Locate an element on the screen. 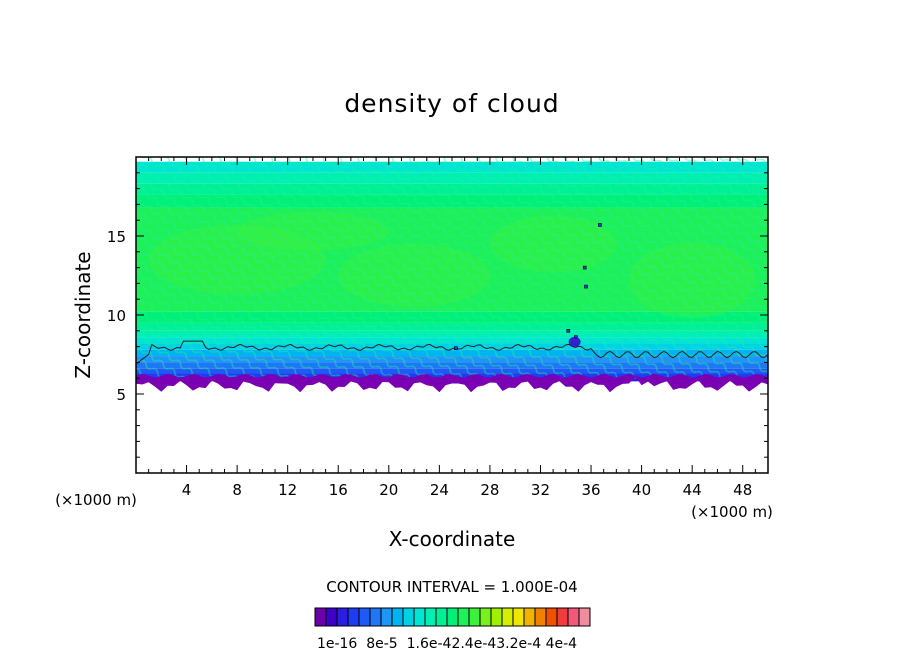 The image size is (904, 654). x-tick-label: 8 is located at coordinates (237, 490).